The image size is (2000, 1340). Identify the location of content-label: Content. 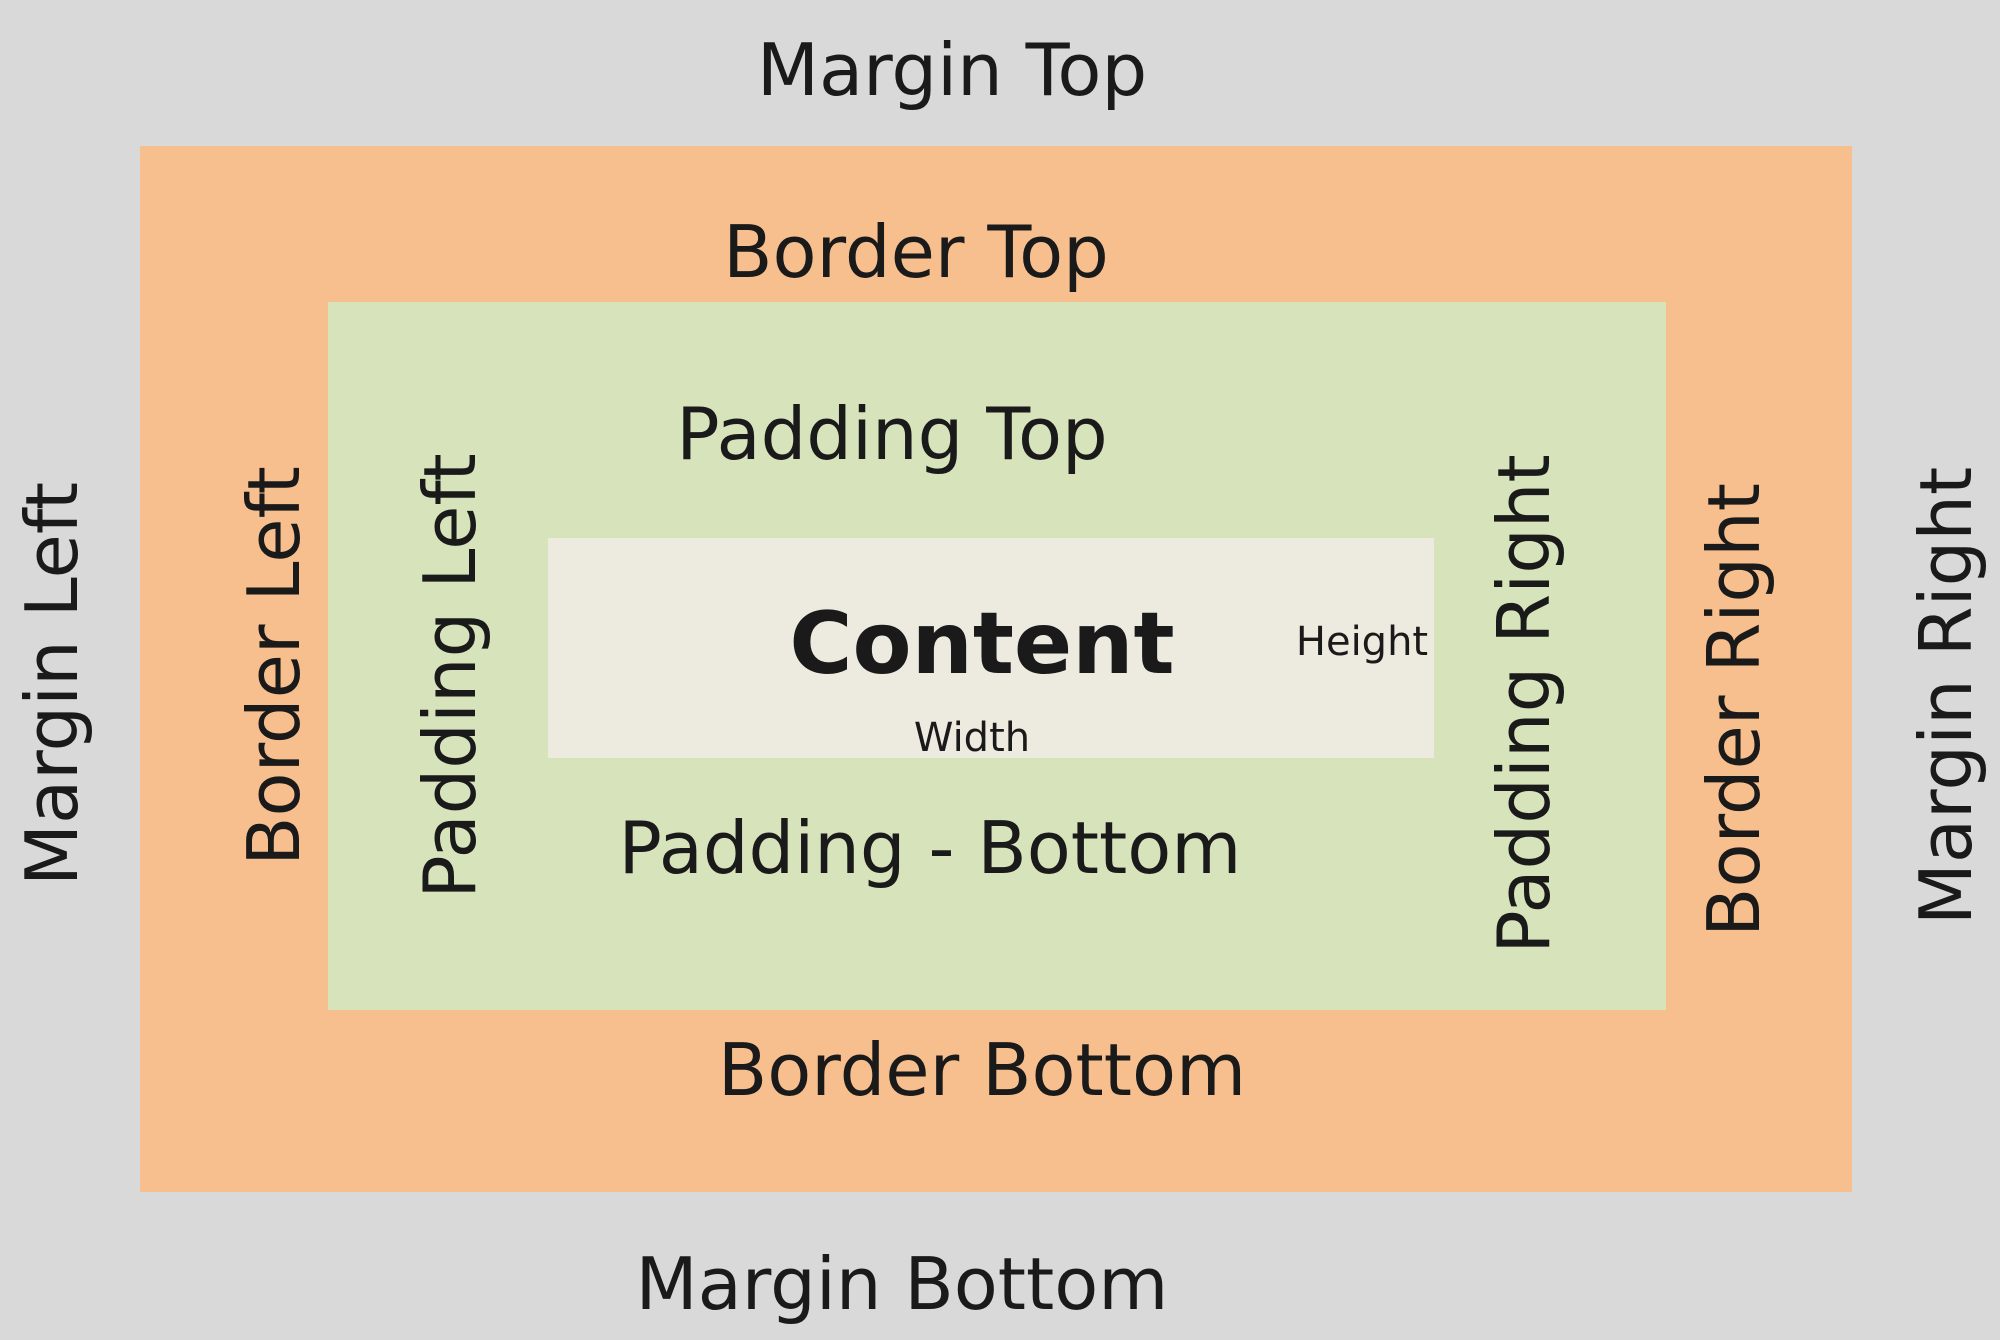
(982, 644).